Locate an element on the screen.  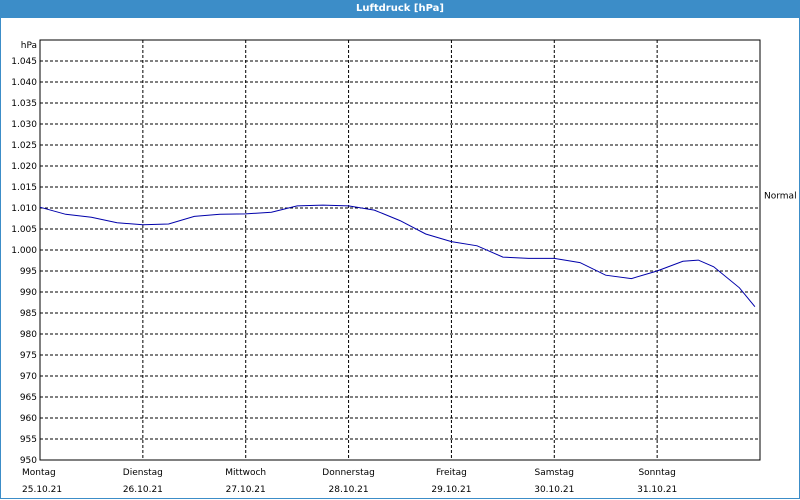
x-tick-day: Sonntag is located at coordinates (656, 473).